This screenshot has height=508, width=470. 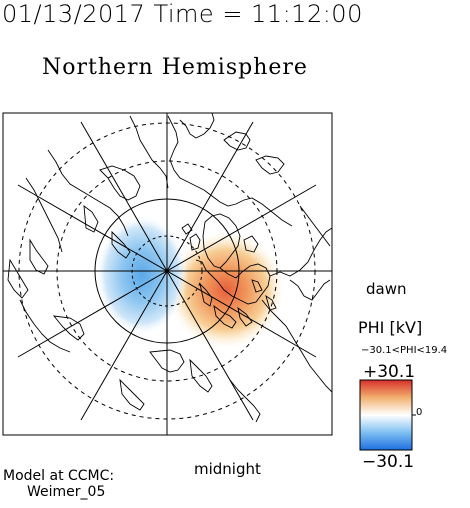 I want to click on colorbar-range: −30.1<PHI<19.4, so click(x=404, y=350).